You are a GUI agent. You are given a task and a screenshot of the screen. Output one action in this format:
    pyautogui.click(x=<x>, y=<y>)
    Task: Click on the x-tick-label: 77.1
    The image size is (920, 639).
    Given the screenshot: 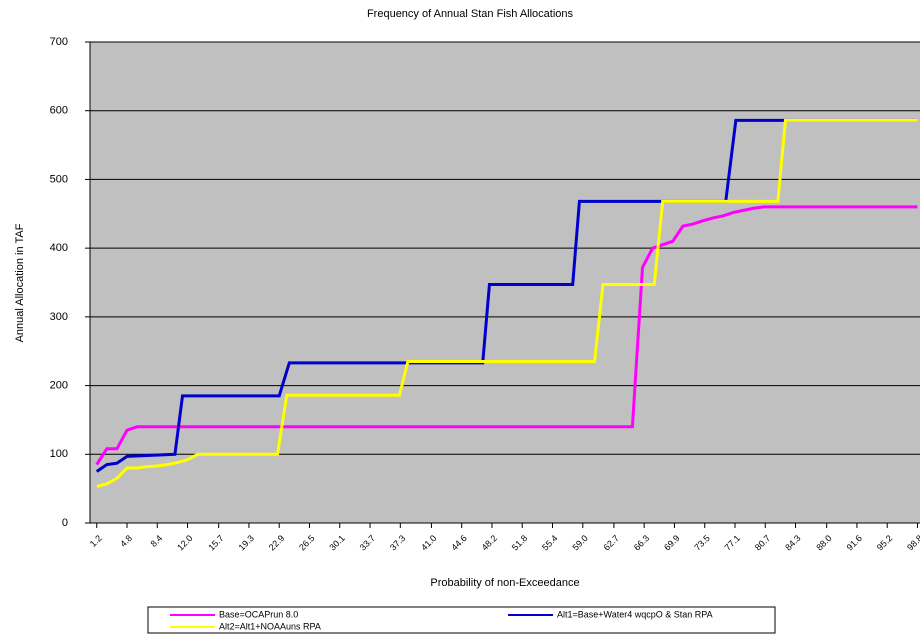 What is the action you would take?
    pyautogui.click(x=732, y=542)
    